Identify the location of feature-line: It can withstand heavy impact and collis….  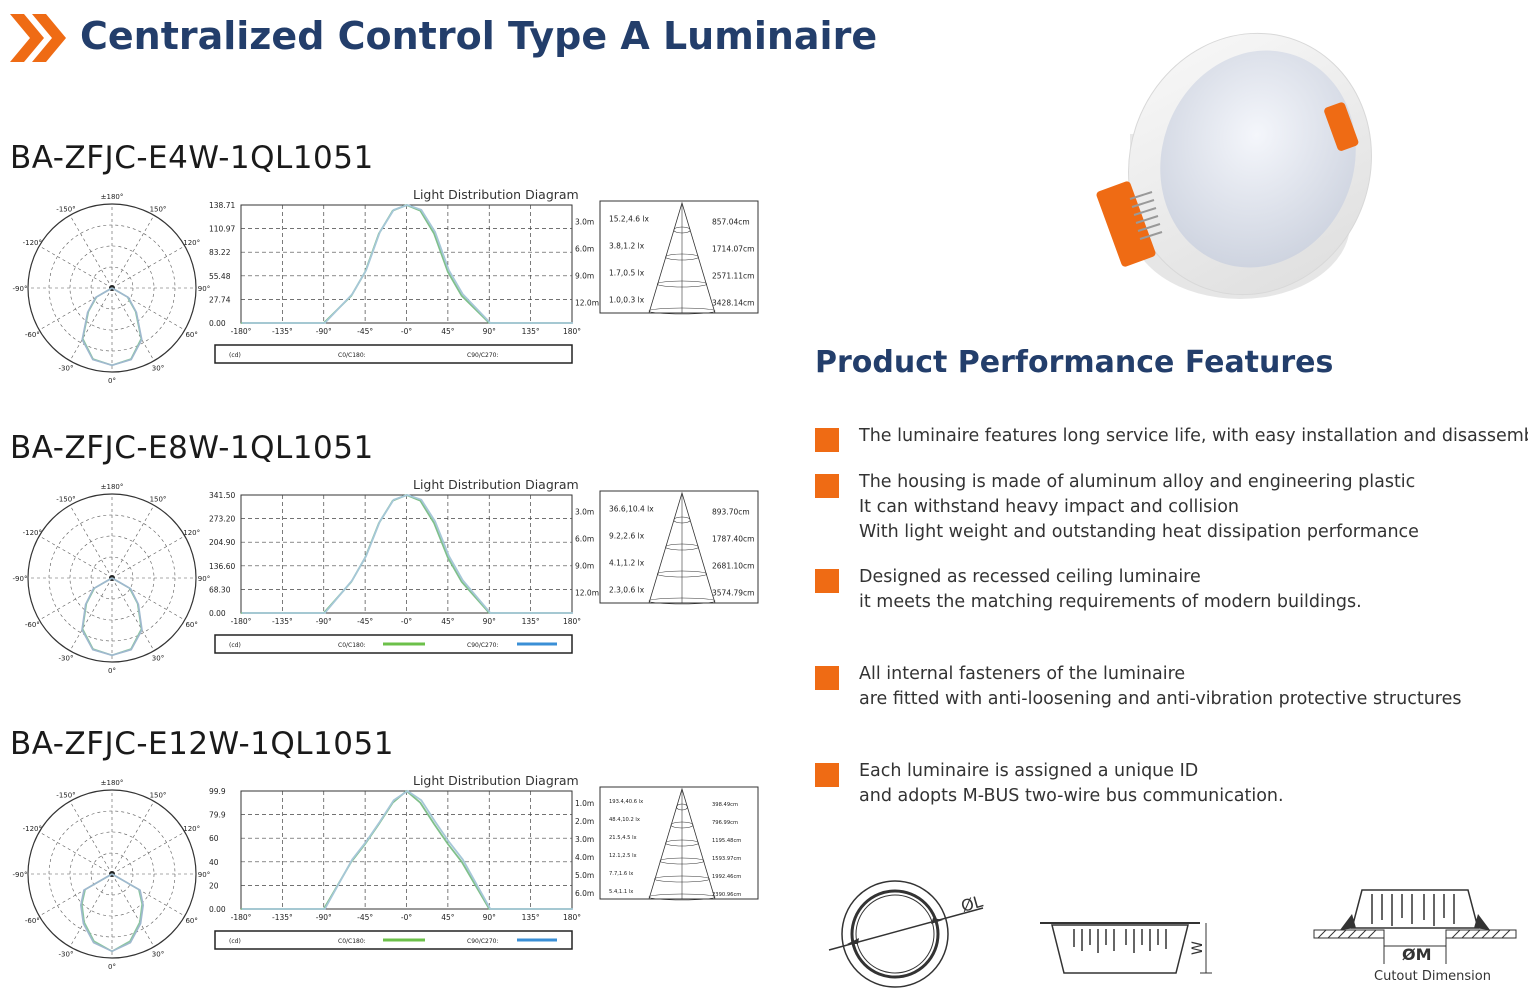
(1049, 507).